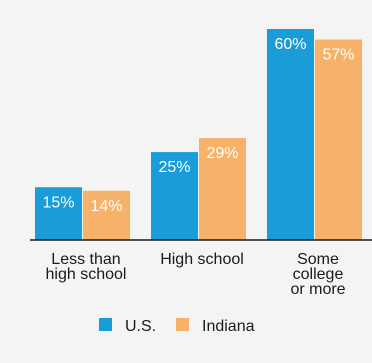 The width and height of the screenshot is (372, 363). What do you see at coordinates (318, 259) in the screenshot?
I see `category-label-2-line-0: Some` at bounding box center [318, 259].